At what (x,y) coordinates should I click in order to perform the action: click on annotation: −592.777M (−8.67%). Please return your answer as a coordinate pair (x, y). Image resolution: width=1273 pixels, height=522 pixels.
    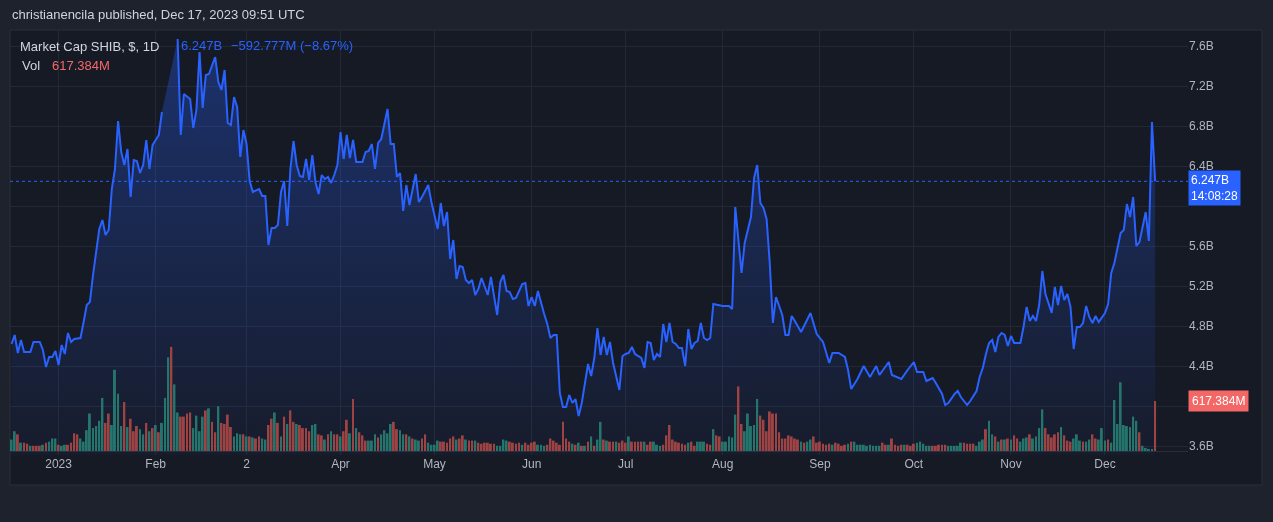
    Looking at the image, I should click on (292, 45).